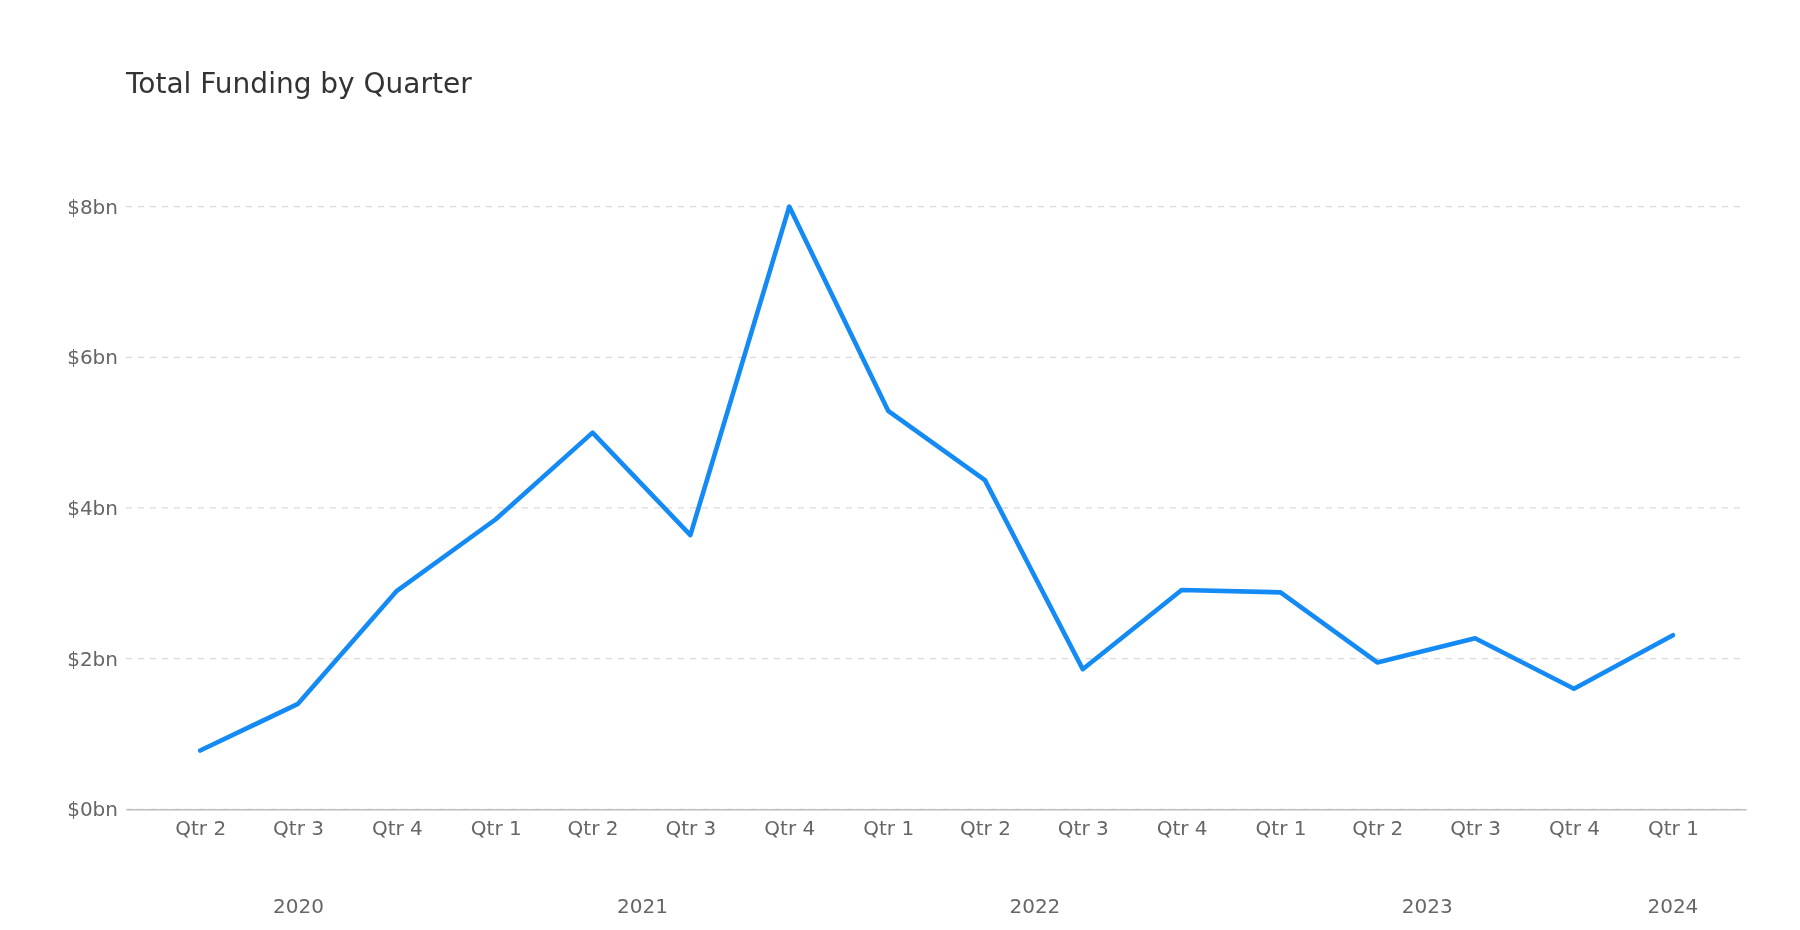  What do you see at coordinates (92, 507) in the screenshot?
I see `y-tick-label: $4bn` at bounding box center [92, 507].